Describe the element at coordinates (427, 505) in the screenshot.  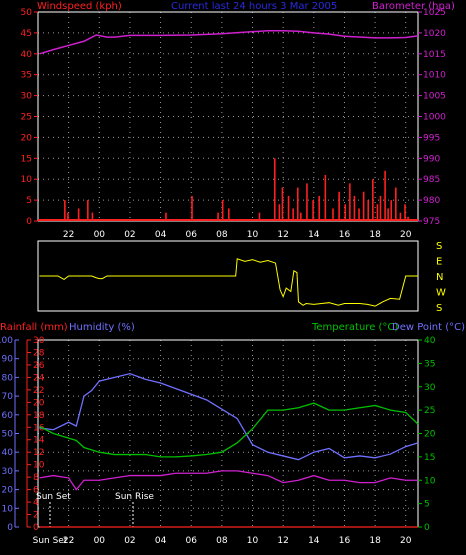
I see `temperature-tick-label: 5` at that location.